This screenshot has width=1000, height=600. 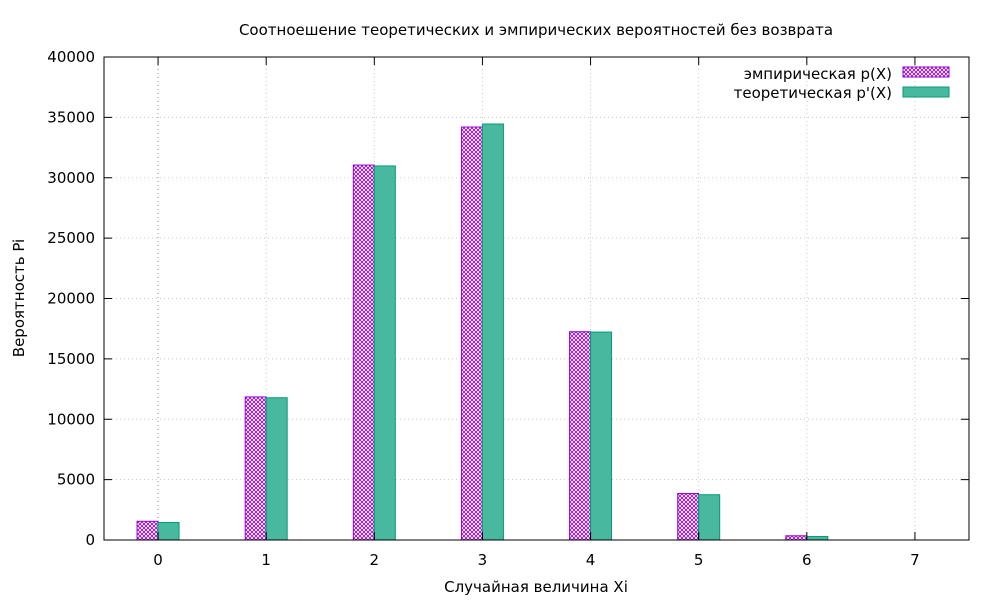 I want to click on x-tick-label: 7, so click(x=915, y=560).